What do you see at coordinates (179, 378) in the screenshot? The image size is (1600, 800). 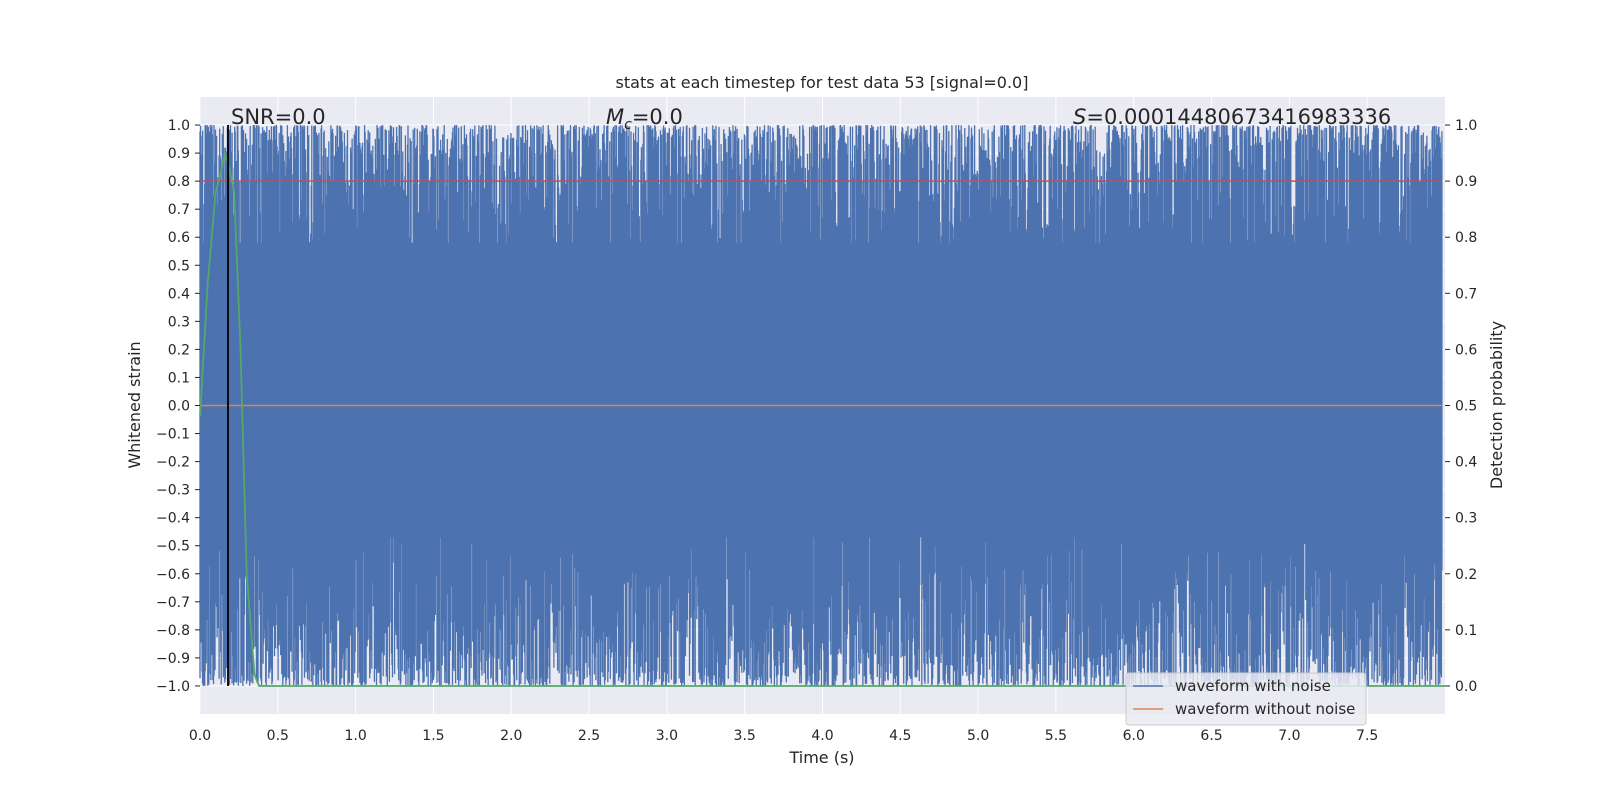 I see `y-tick-label: 0.1` at bounding box center [179, 378].